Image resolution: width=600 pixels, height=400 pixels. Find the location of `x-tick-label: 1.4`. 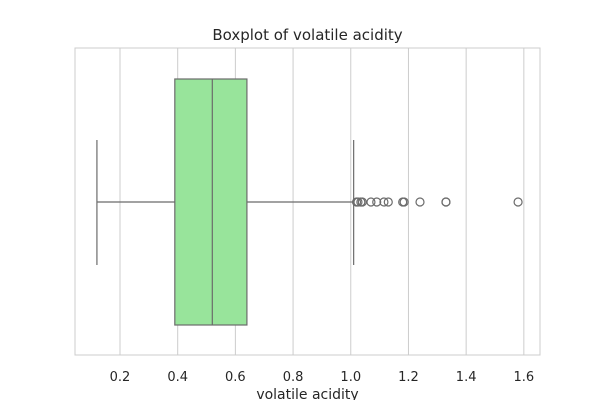

x-tick-label: 1.4 is located at coordinates (466, 377).